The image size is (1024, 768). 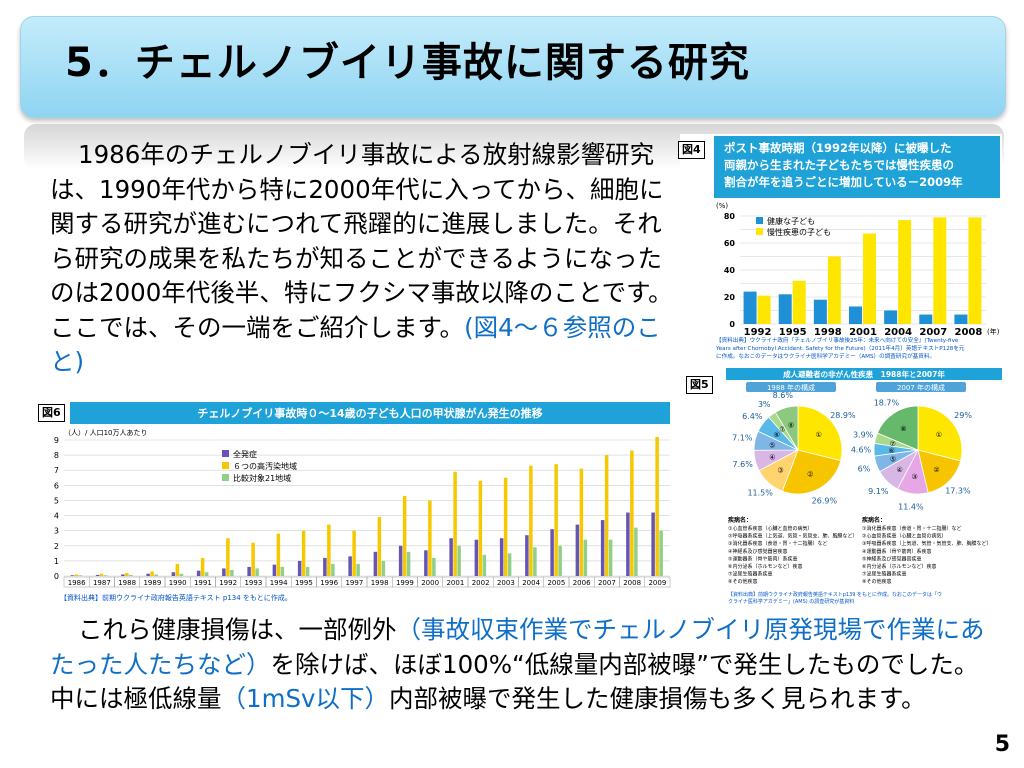 I want to click on fig6-legend-label: ６つの高汚染地域, so click(x=265, y=466).